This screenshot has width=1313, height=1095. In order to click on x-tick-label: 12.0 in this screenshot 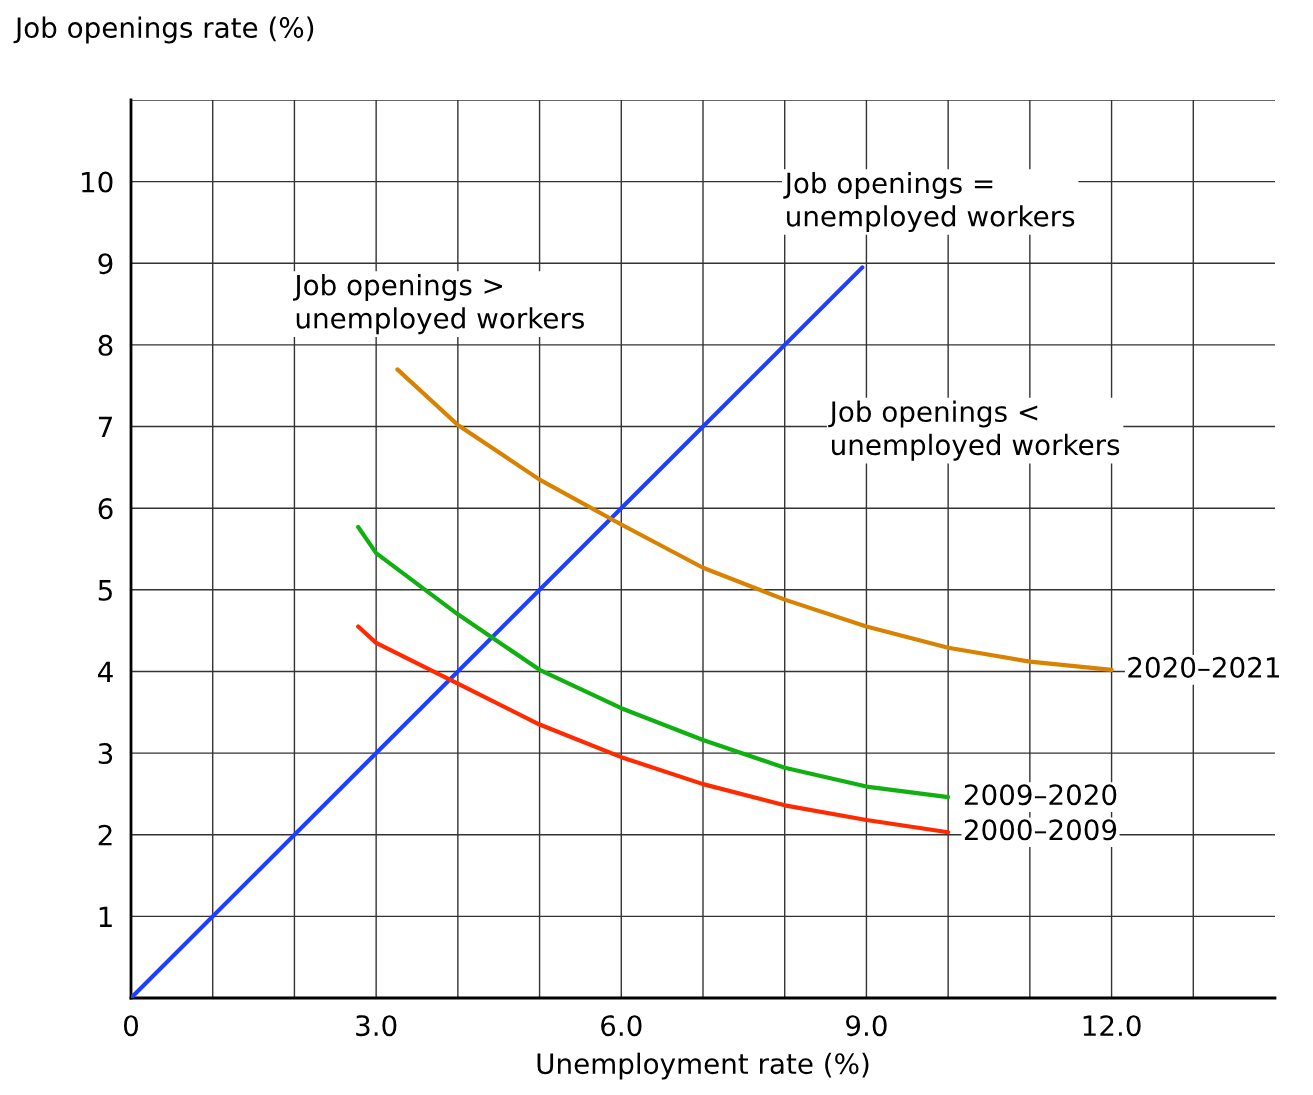, I will do `click(1112, 1026)`.